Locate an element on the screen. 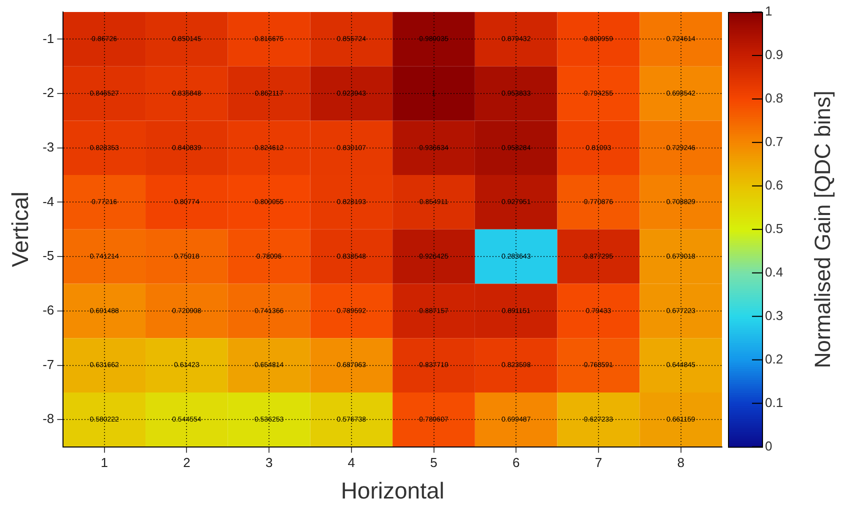 The height and width of the screenshot is (512, 842). y-axis-title: Vertical is located at coordinates (20, 230).